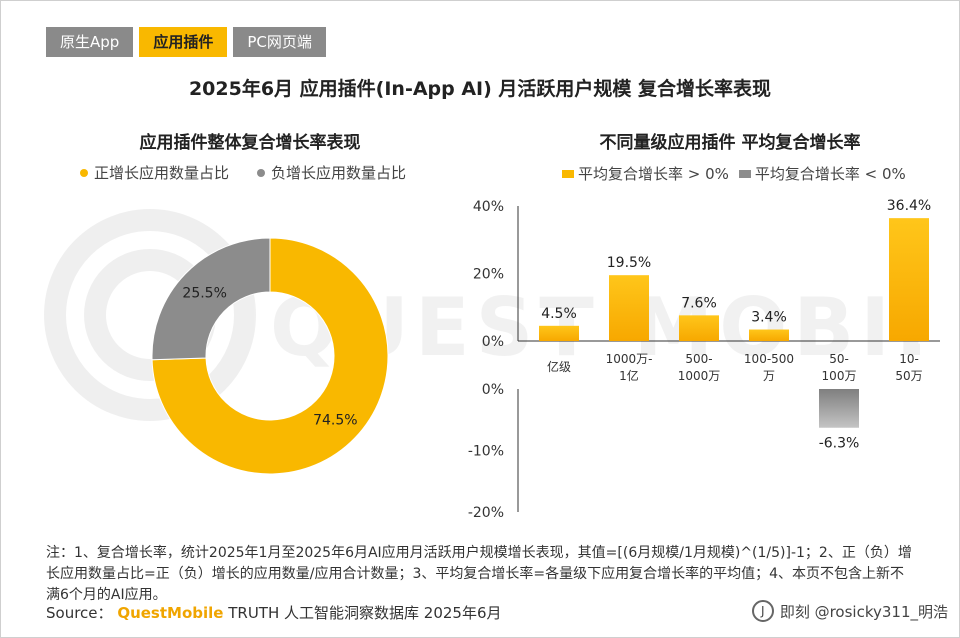  I want to click on bar-value-label: 7.6%, so click(699, 303).